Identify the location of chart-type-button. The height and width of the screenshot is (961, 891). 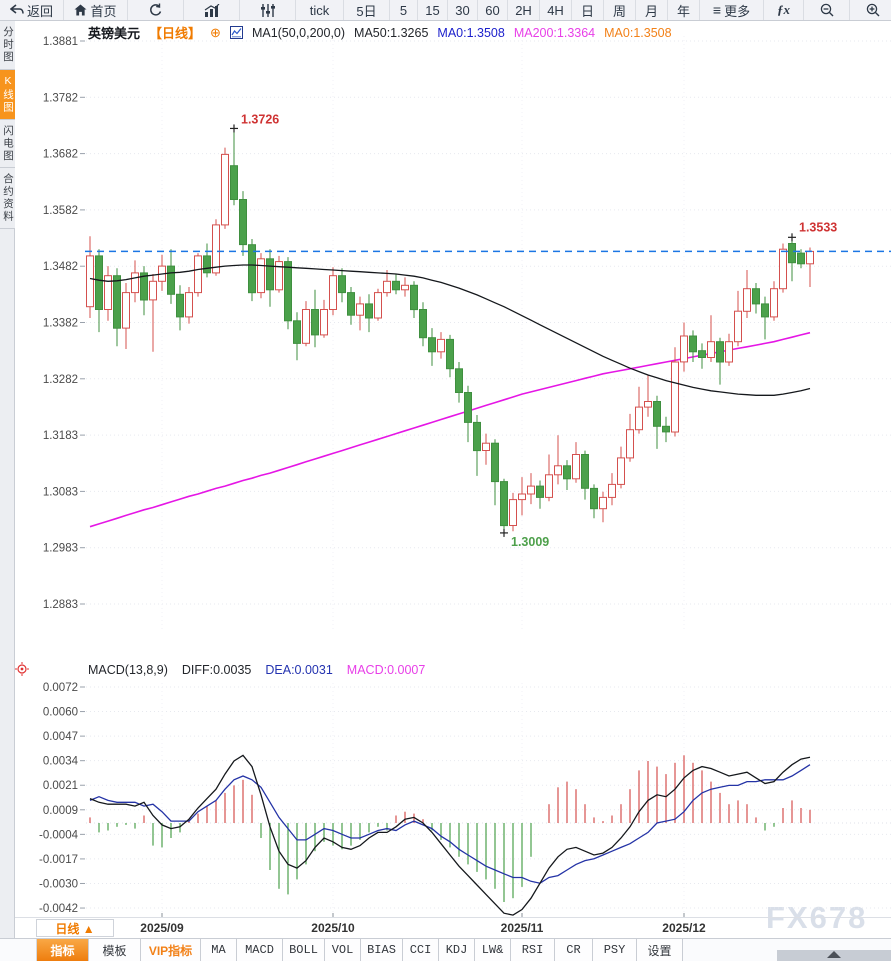
(212, 10).